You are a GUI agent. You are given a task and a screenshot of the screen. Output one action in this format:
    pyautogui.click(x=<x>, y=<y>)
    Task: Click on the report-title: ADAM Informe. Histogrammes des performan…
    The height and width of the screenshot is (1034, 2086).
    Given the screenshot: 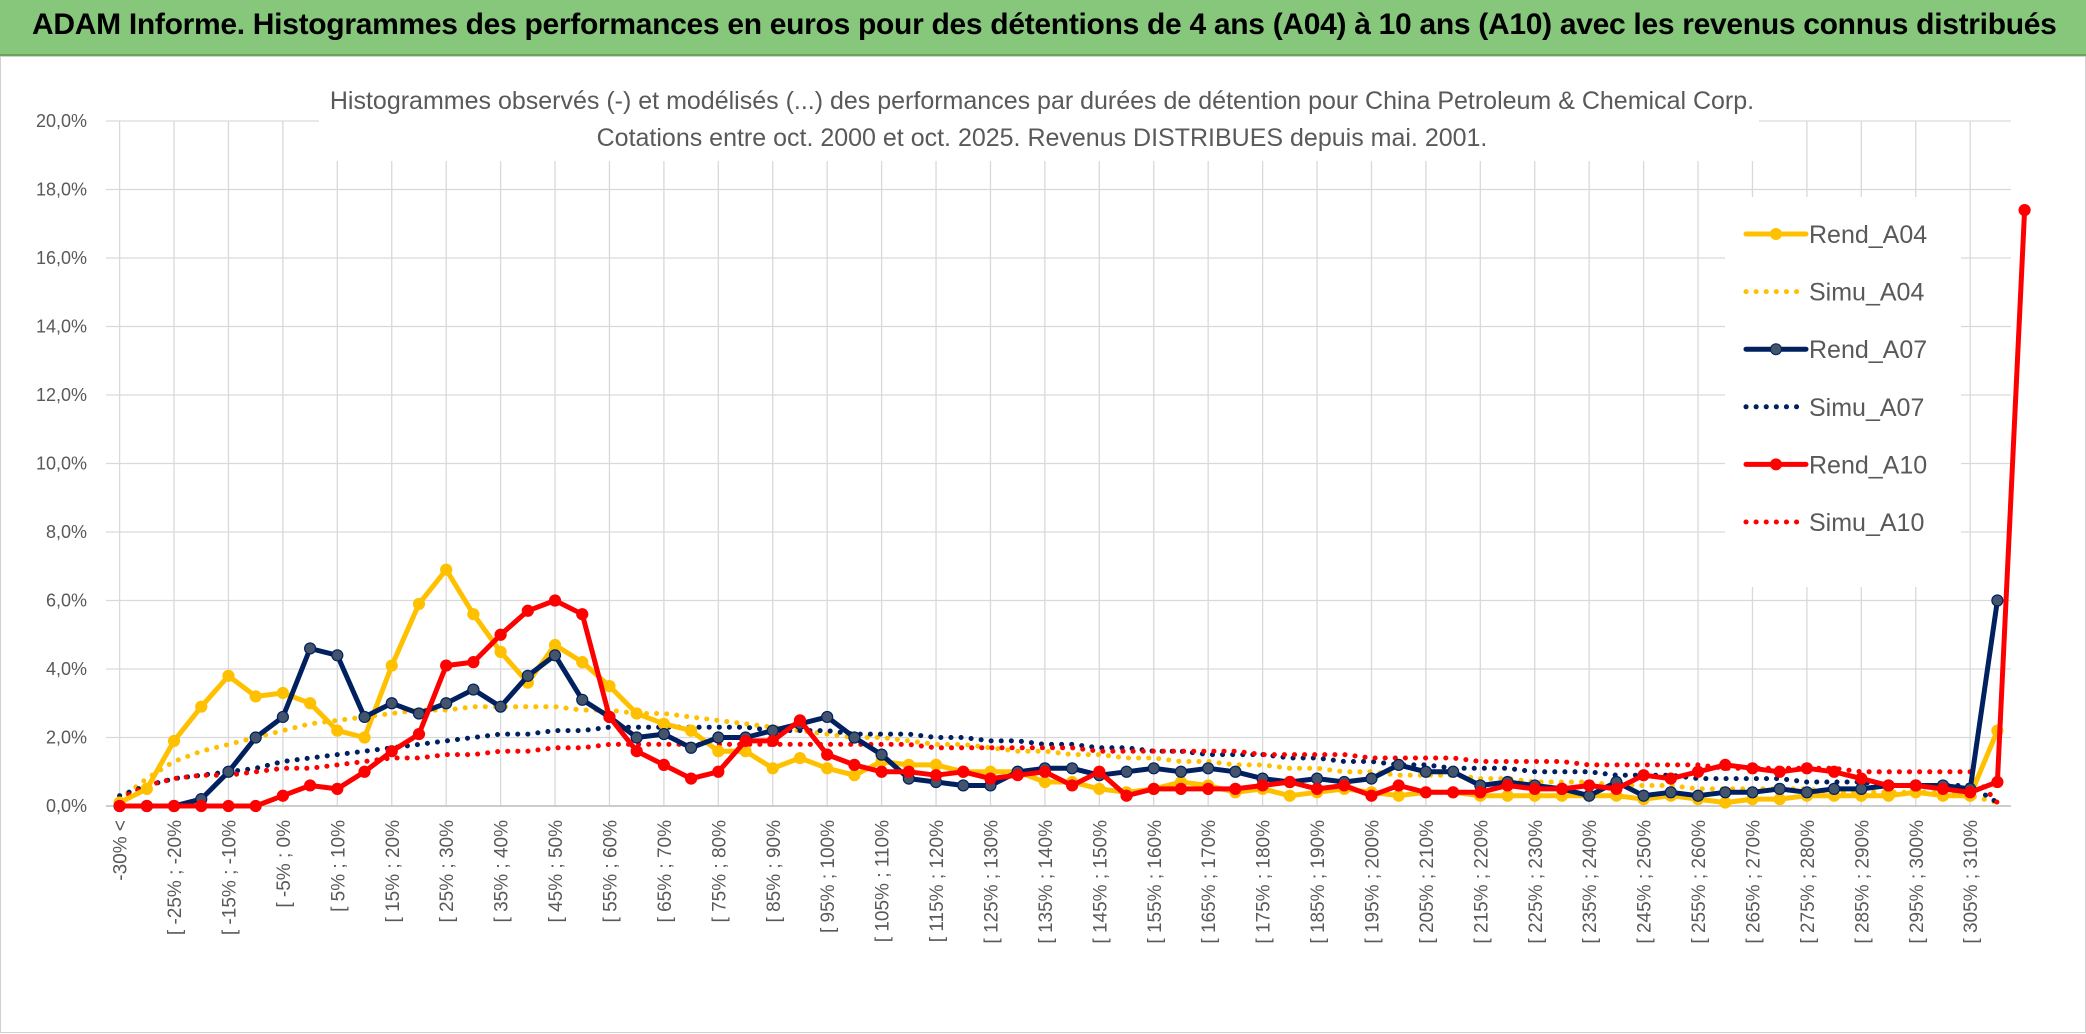 What is the action you would take?
    pyautogui.click(x=1044, y=24)
    